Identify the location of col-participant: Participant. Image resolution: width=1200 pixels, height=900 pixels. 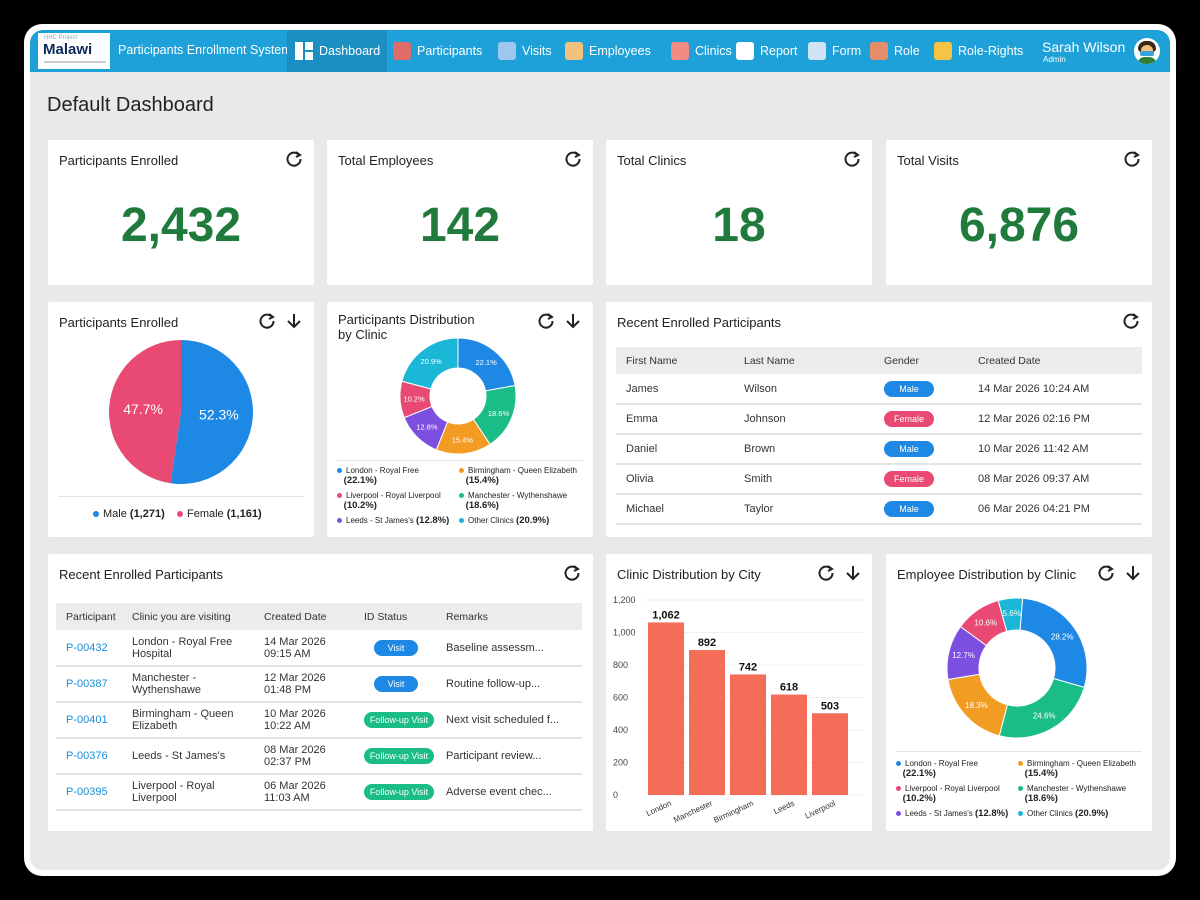
(94, 616).